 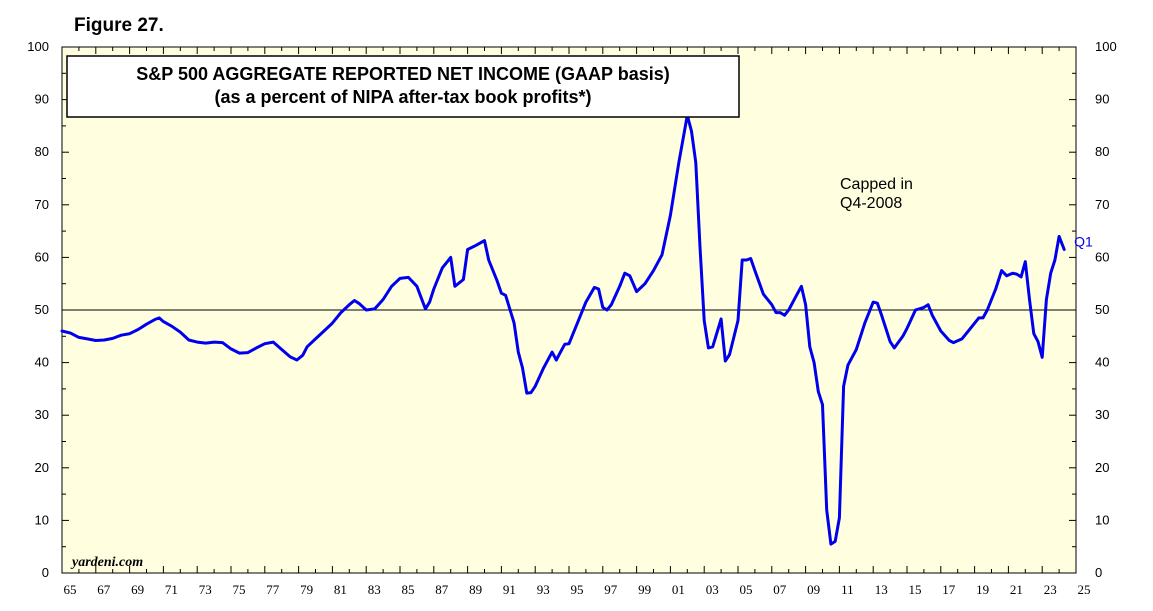 I want to click on x-tick-label: 69, so click(x=137, y=589).